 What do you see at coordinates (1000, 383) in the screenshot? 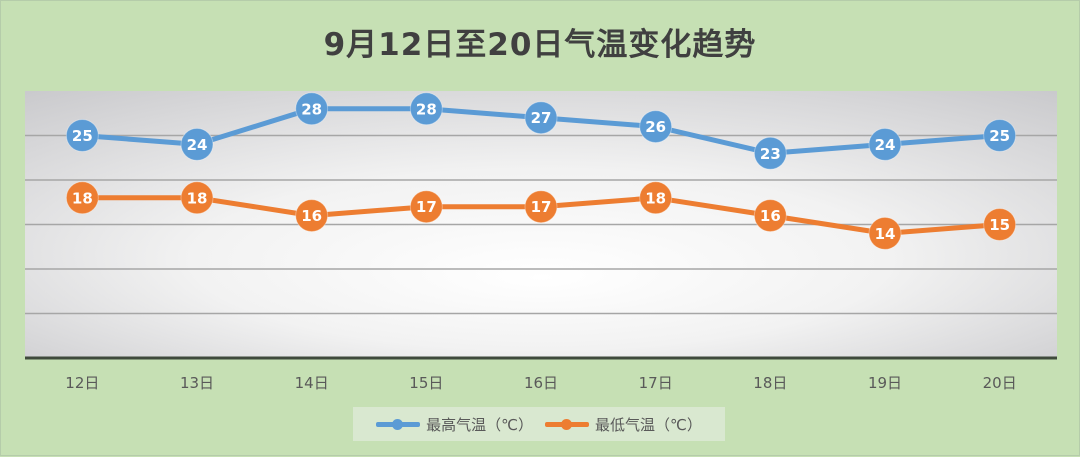
I see `x-tick-label: 20日` at bounding box center [1000, 383].